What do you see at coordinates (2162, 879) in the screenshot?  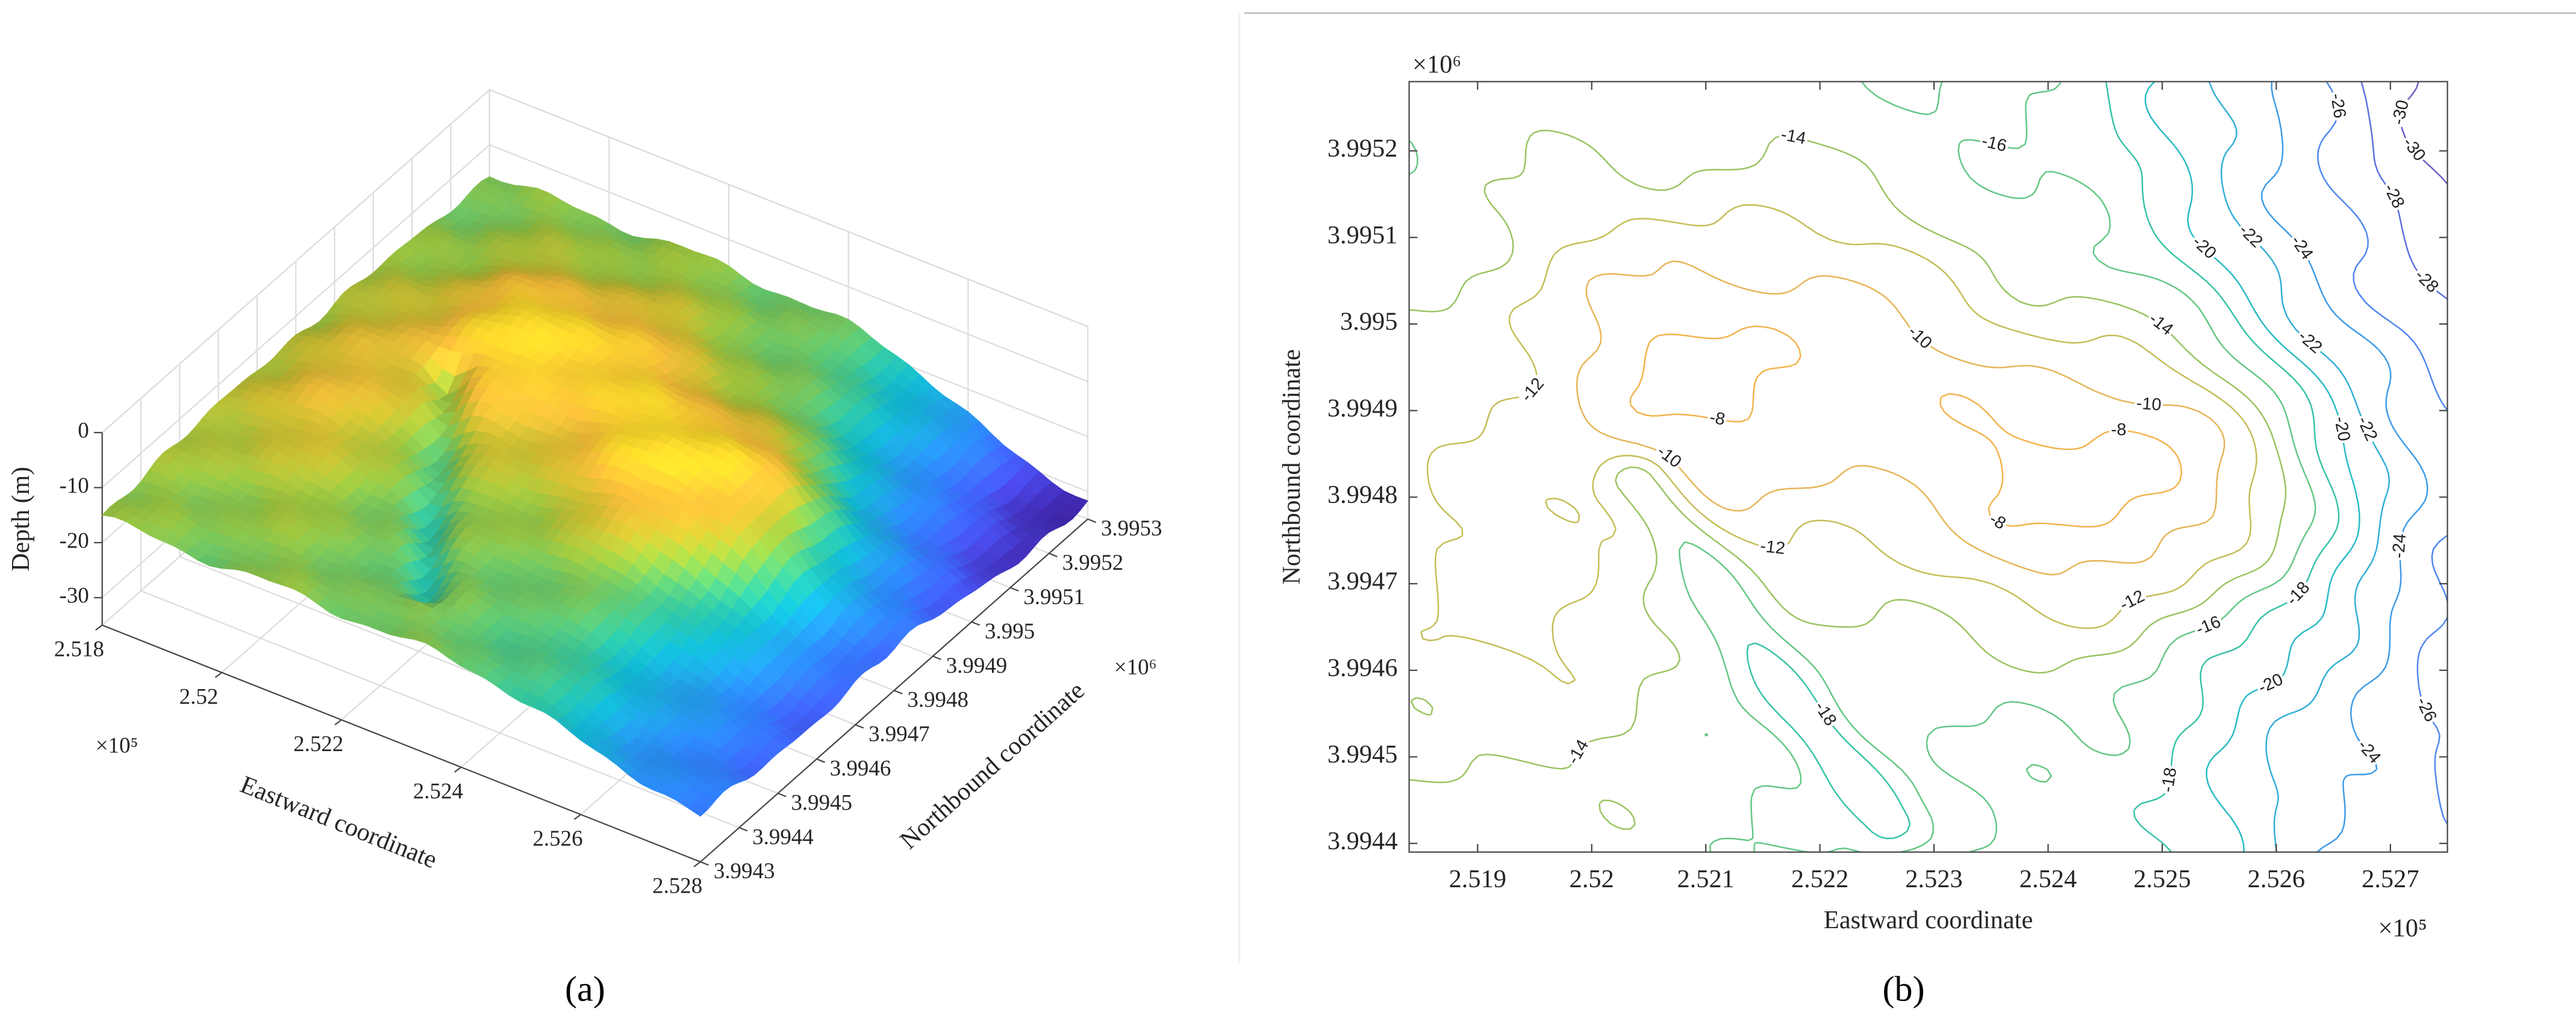 I see `x-tick-label: 2.525` at bounding box center [2162, 879].